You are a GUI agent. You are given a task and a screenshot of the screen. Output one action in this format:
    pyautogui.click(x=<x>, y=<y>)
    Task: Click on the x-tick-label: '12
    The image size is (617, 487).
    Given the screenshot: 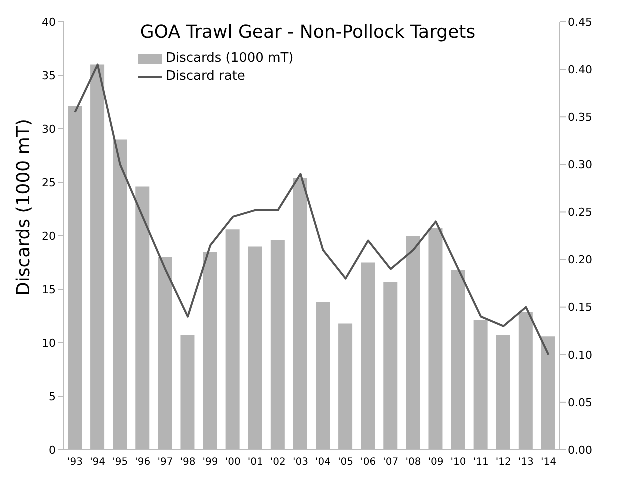 What is the action you would take?
    pyautogui.click(x=504, y=462)
    